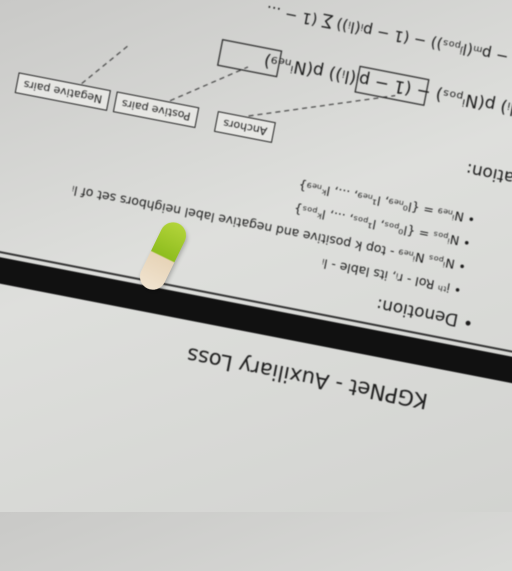 This screenshot has height=571, width=512. Describe the element at coordinates (255, 77) in the screenshot. I see `connectors` at that location.